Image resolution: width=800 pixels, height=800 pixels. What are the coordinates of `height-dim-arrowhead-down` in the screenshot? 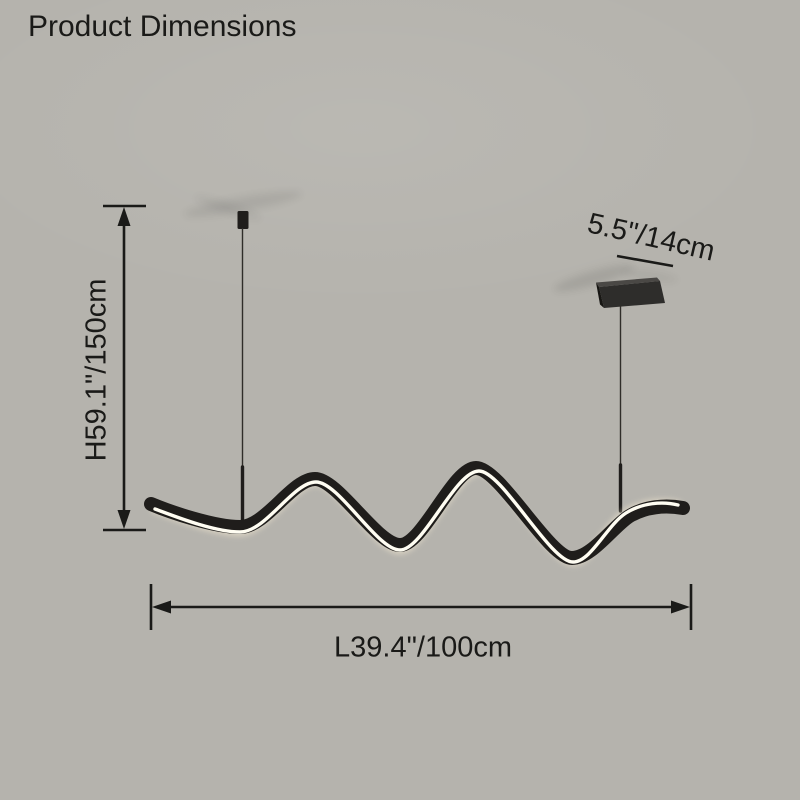 It's located at (124, 519).